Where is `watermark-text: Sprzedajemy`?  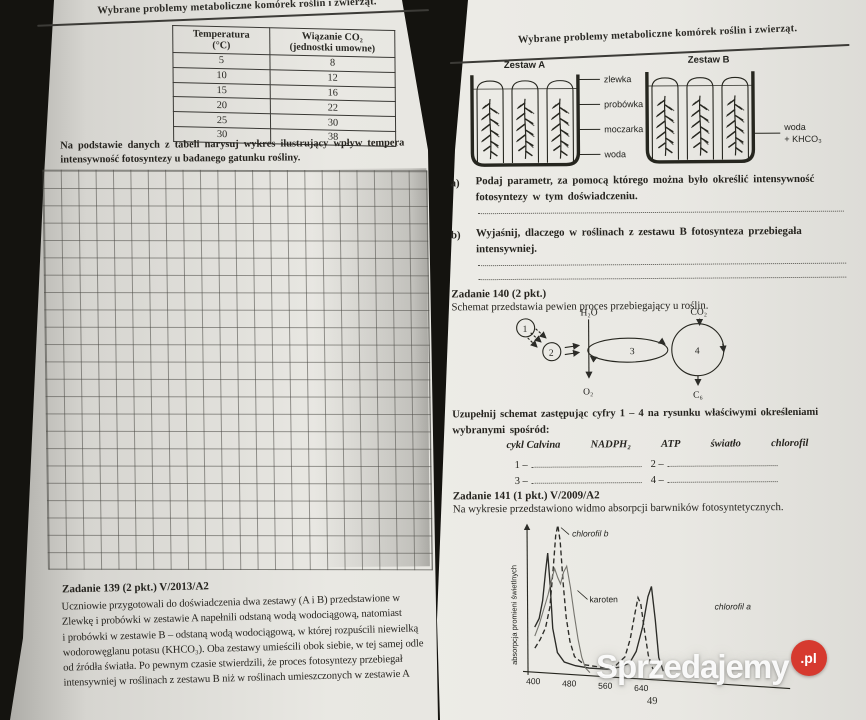
watermark-text: Sprzedajemy is located at coordinates (693, 666).